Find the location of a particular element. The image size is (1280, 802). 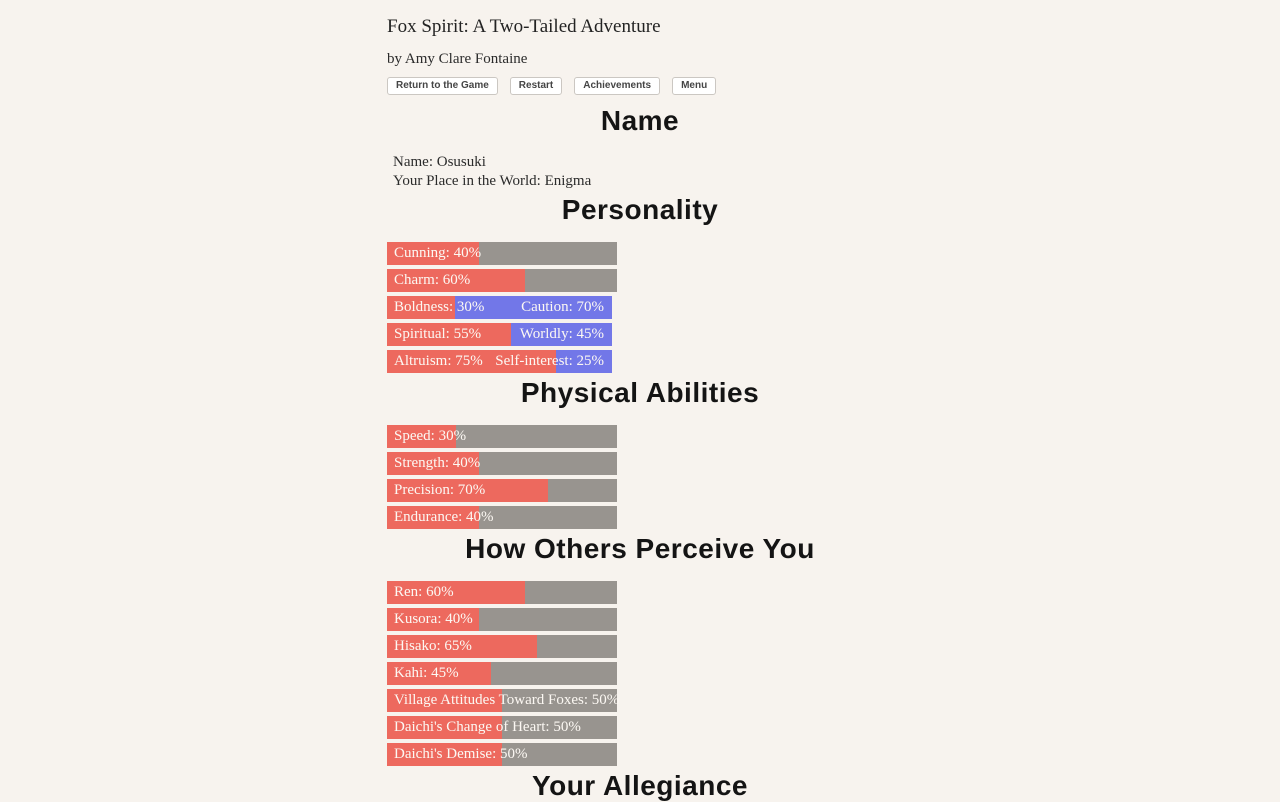

bar-label-left: Kusora: 40% is located at coordinates (433, 619).